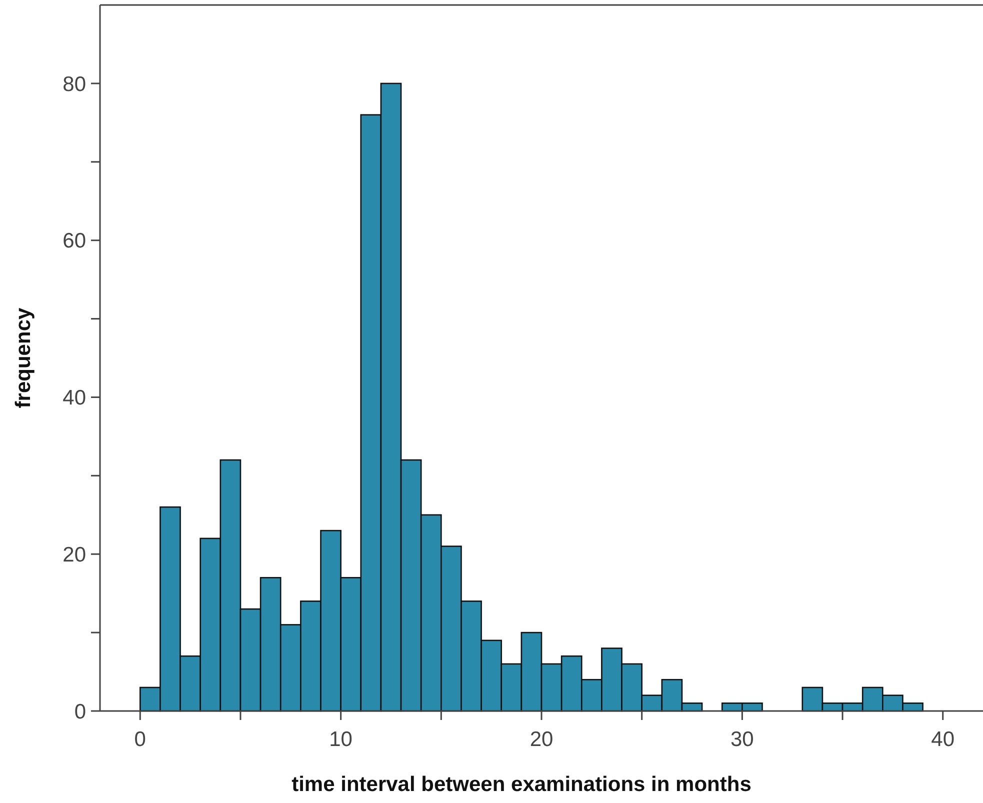 The width and height of the screenshot is (983, 803). Describe the element at coordinates (542, 739) in the screenshot. I see `x-tick-label: 20` at that location.